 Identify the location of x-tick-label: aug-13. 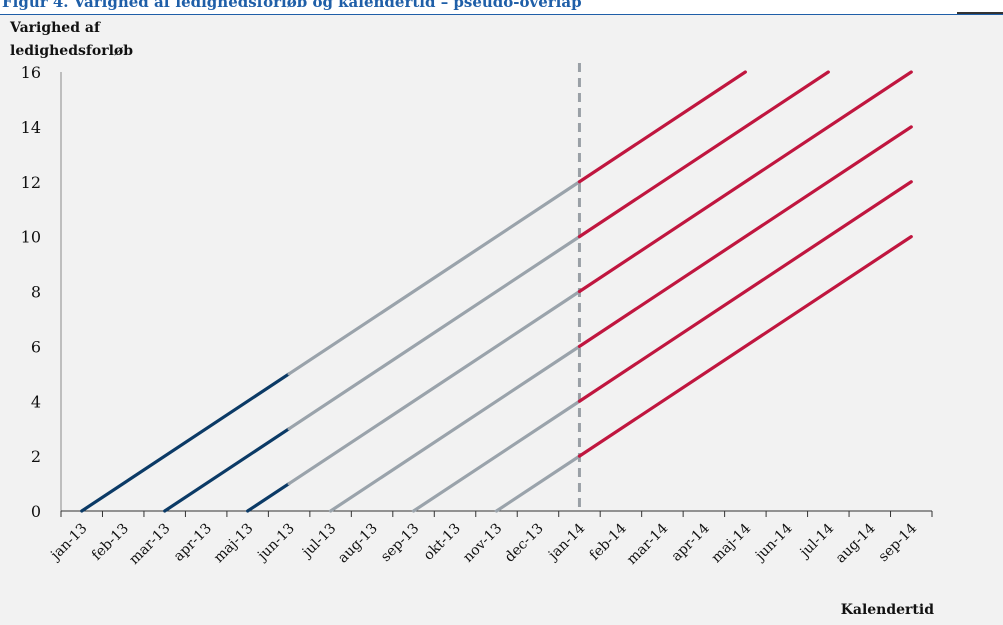
(358, 544).